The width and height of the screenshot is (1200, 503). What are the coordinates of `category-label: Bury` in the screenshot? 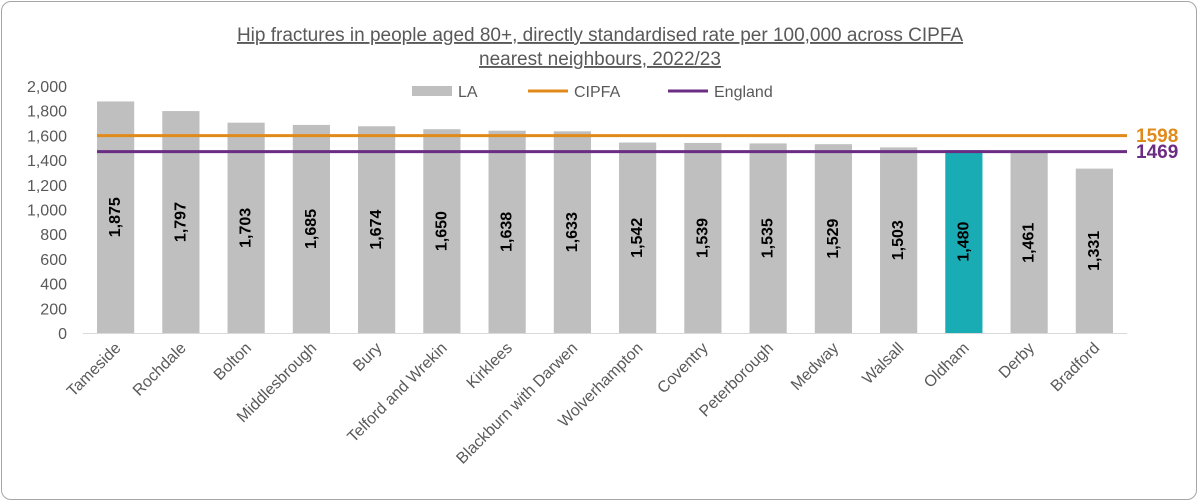 It's located at (367, 357).